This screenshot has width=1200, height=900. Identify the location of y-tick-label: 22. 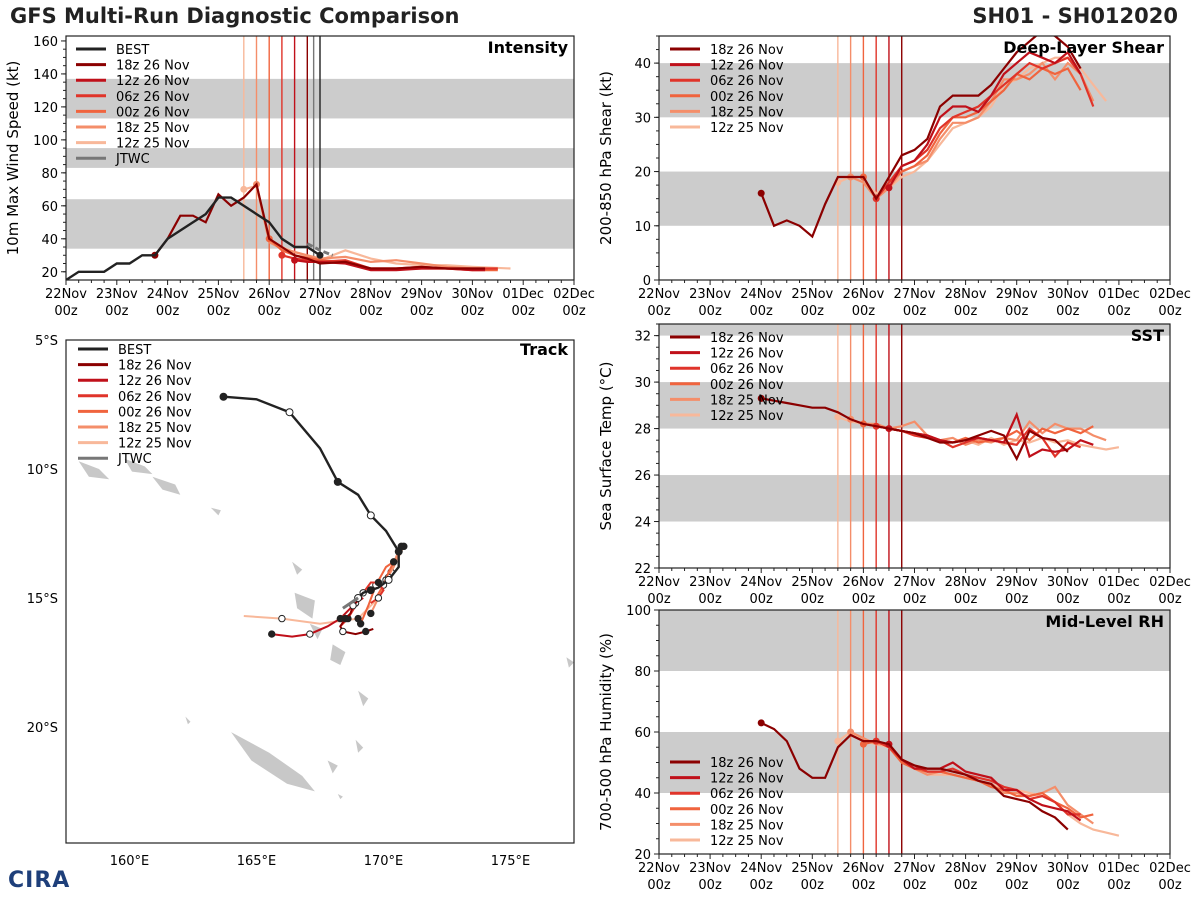
(642, 569).